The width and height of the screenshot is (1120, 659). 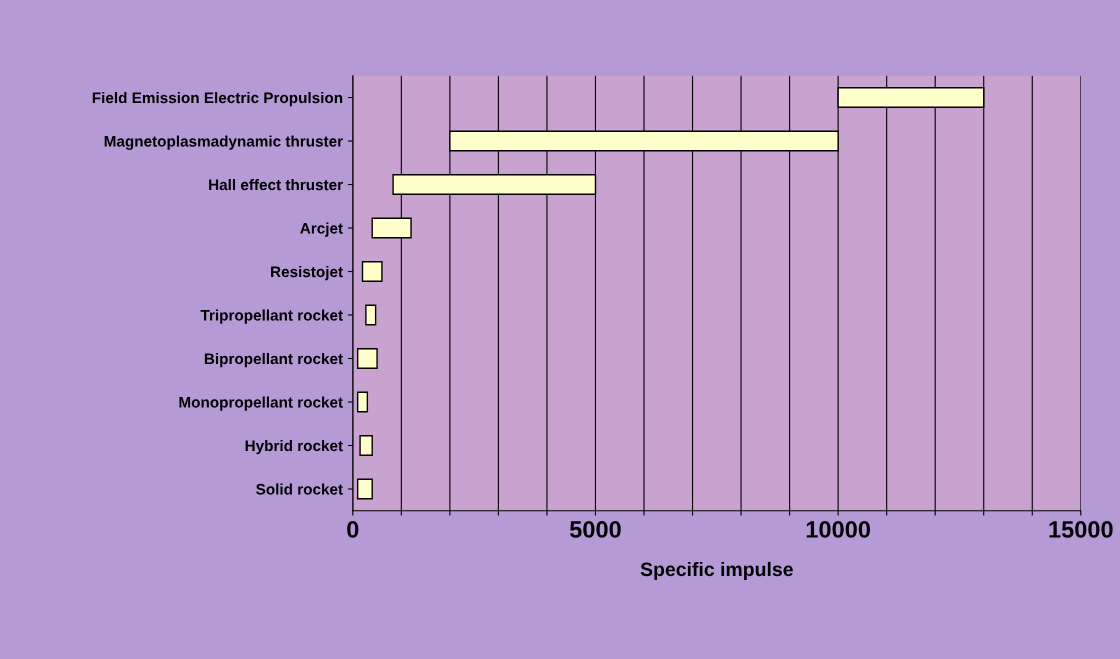 What do you see at coordinates (838, 529) in the screenshot?
I see `x-tick-label: 10000` at bounding box center [838, 529].